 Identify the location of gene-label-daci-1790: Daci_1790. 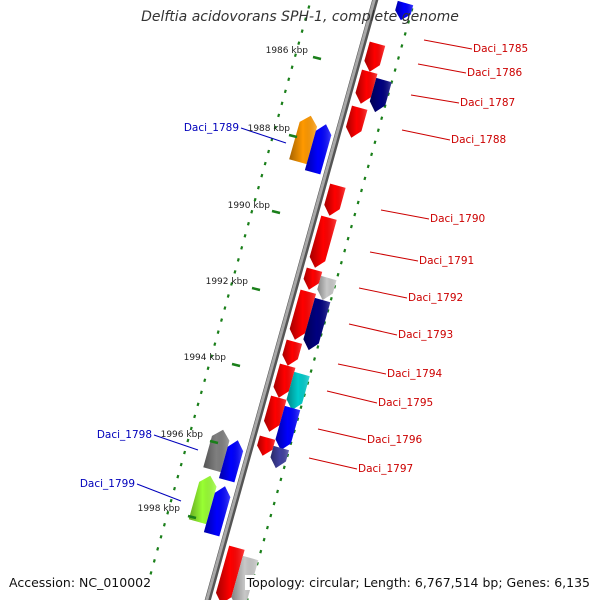
(457, 219).